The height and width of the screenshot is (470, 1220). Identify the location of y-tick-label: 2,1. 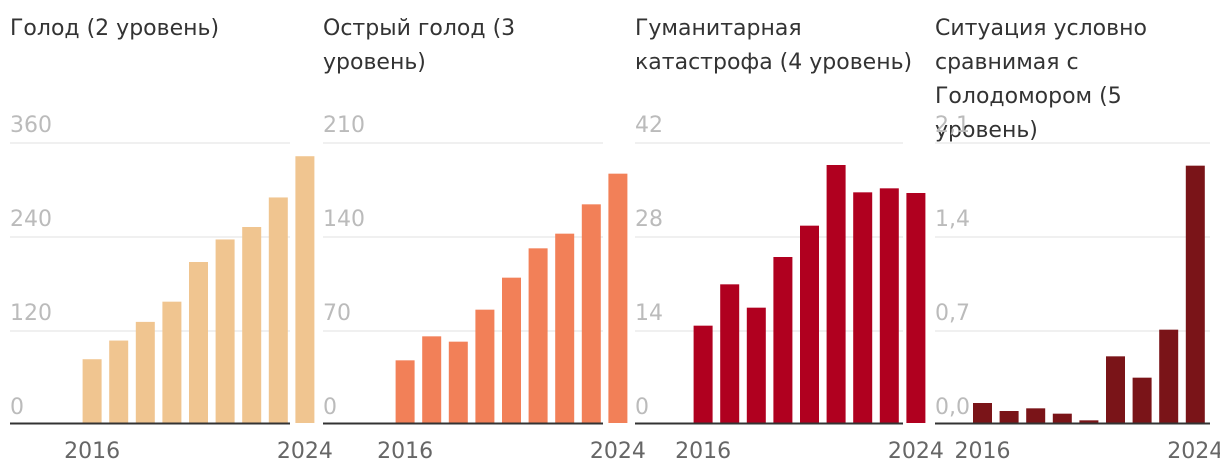
(952, 125).